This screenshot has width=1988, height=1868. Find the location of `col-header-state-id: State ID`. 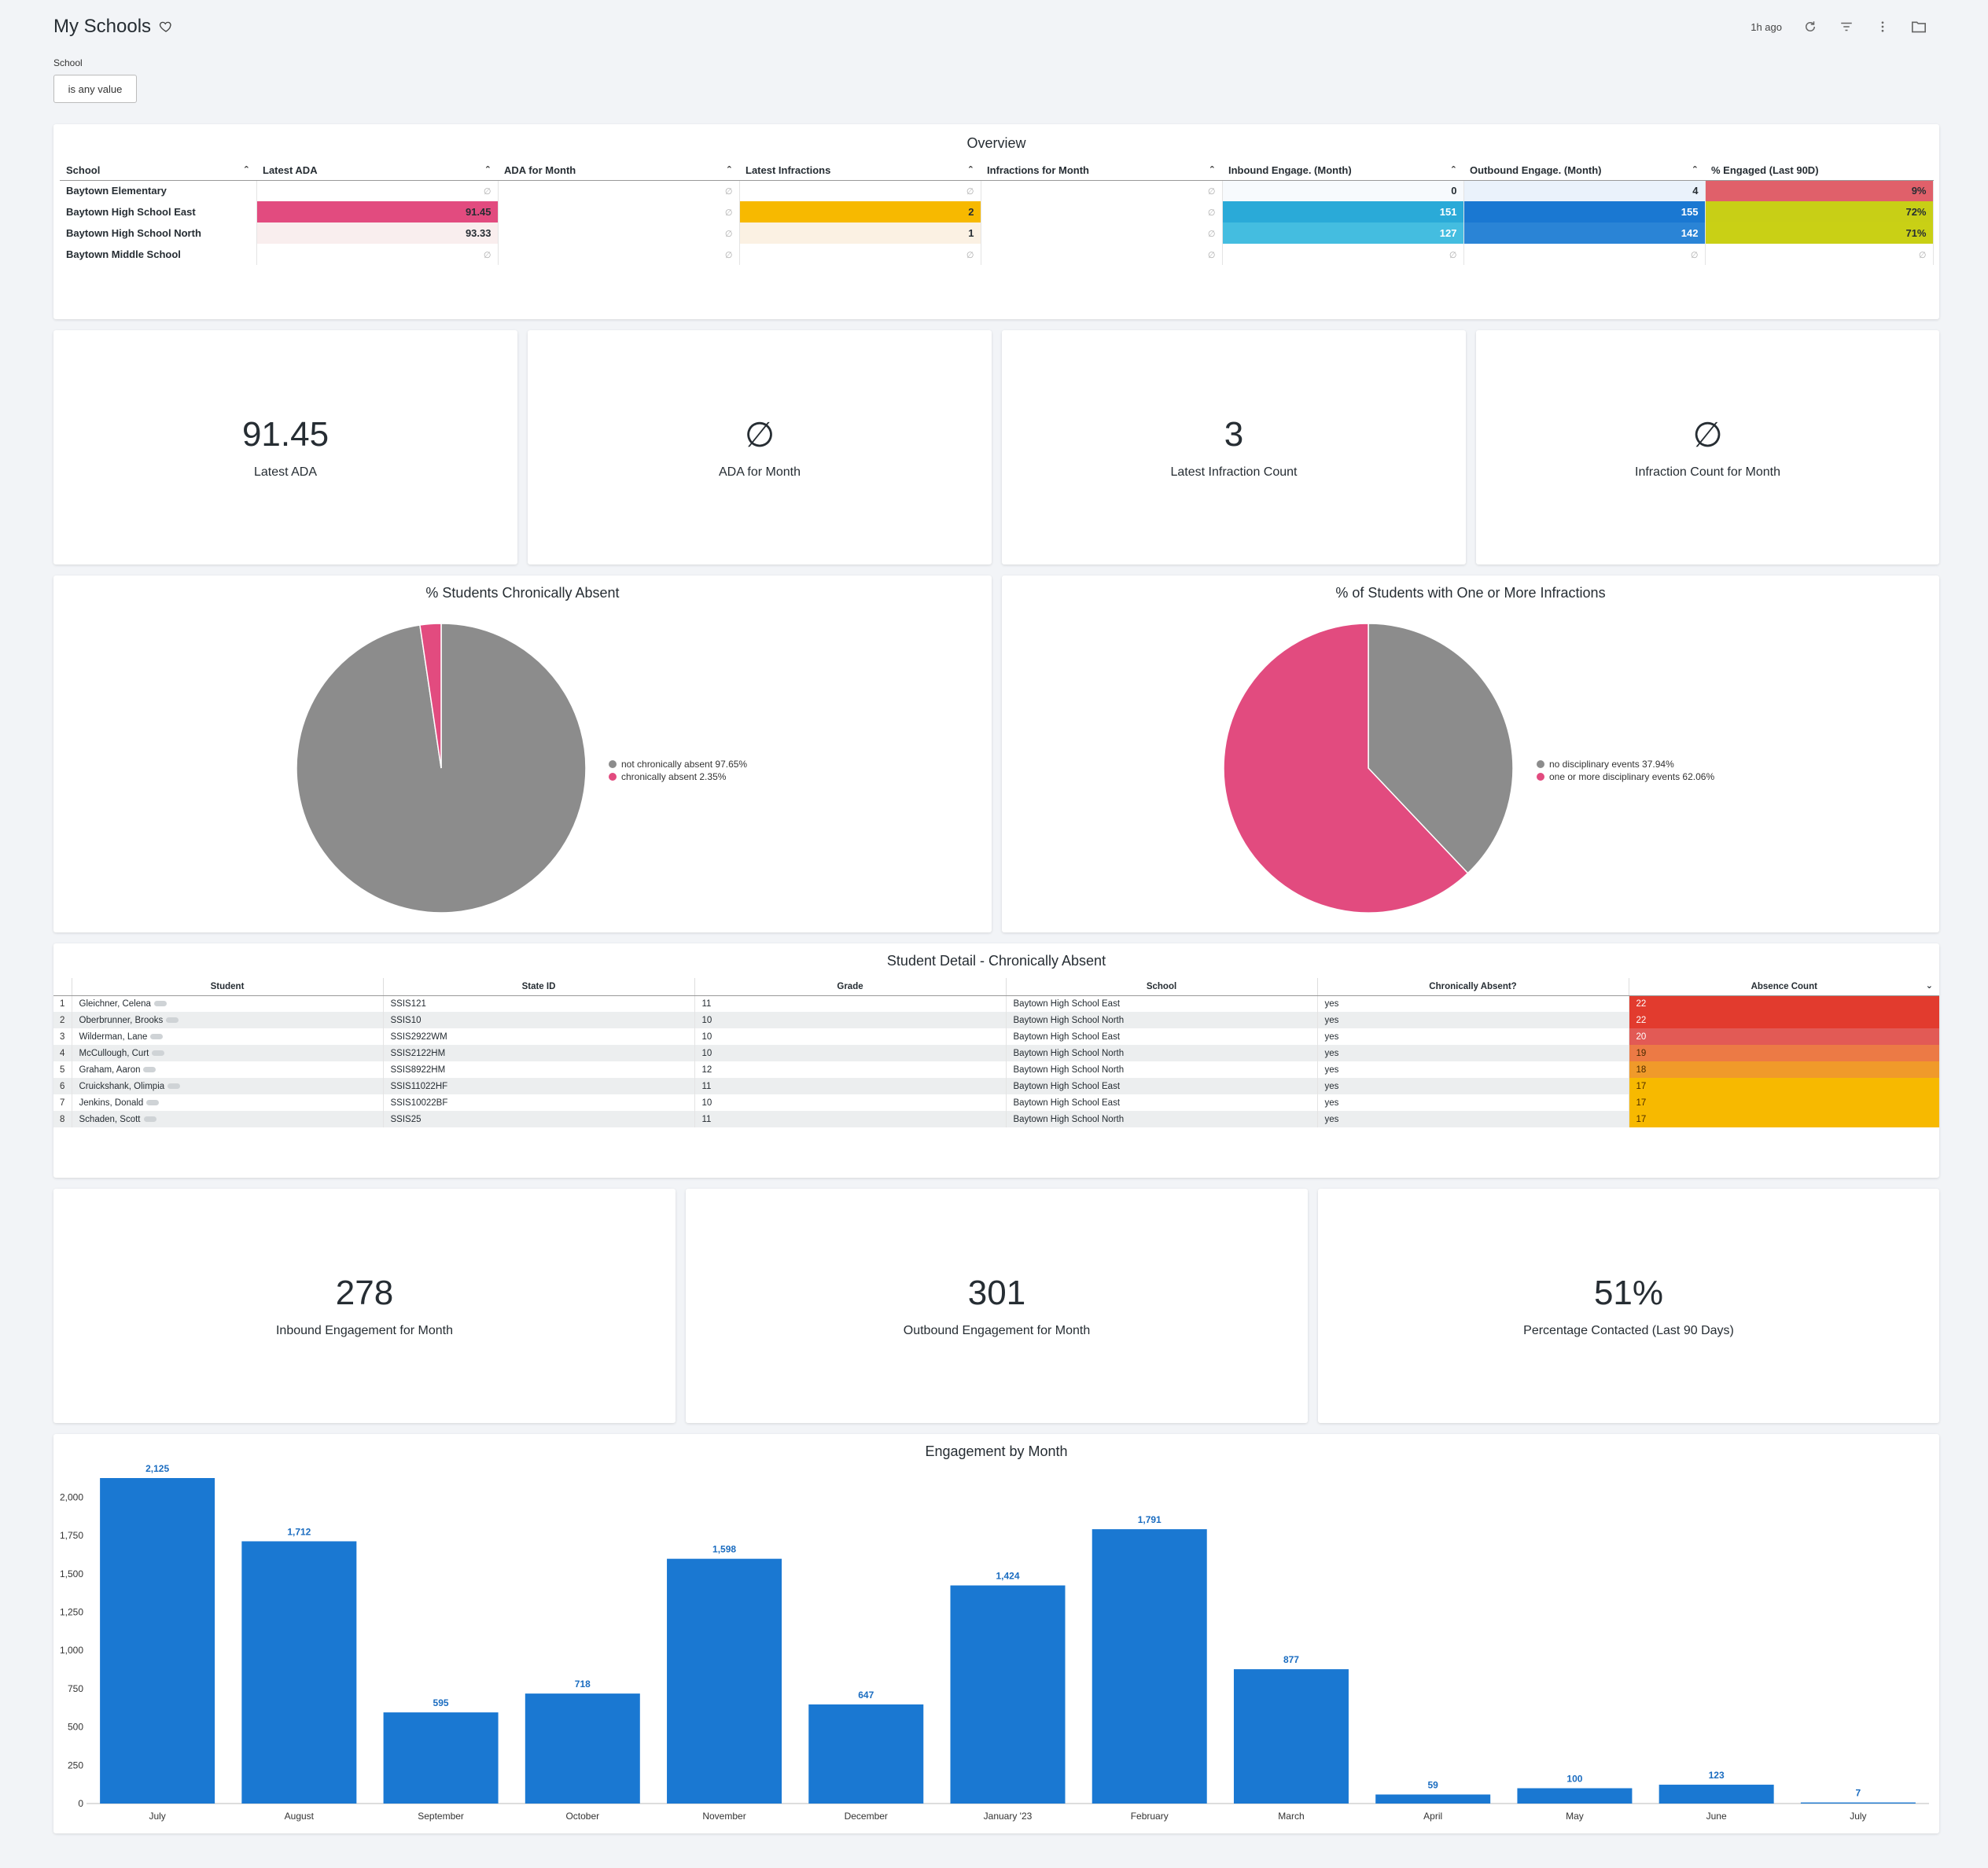

col-header-state-id: State ID is located at coordinates (538, 987).